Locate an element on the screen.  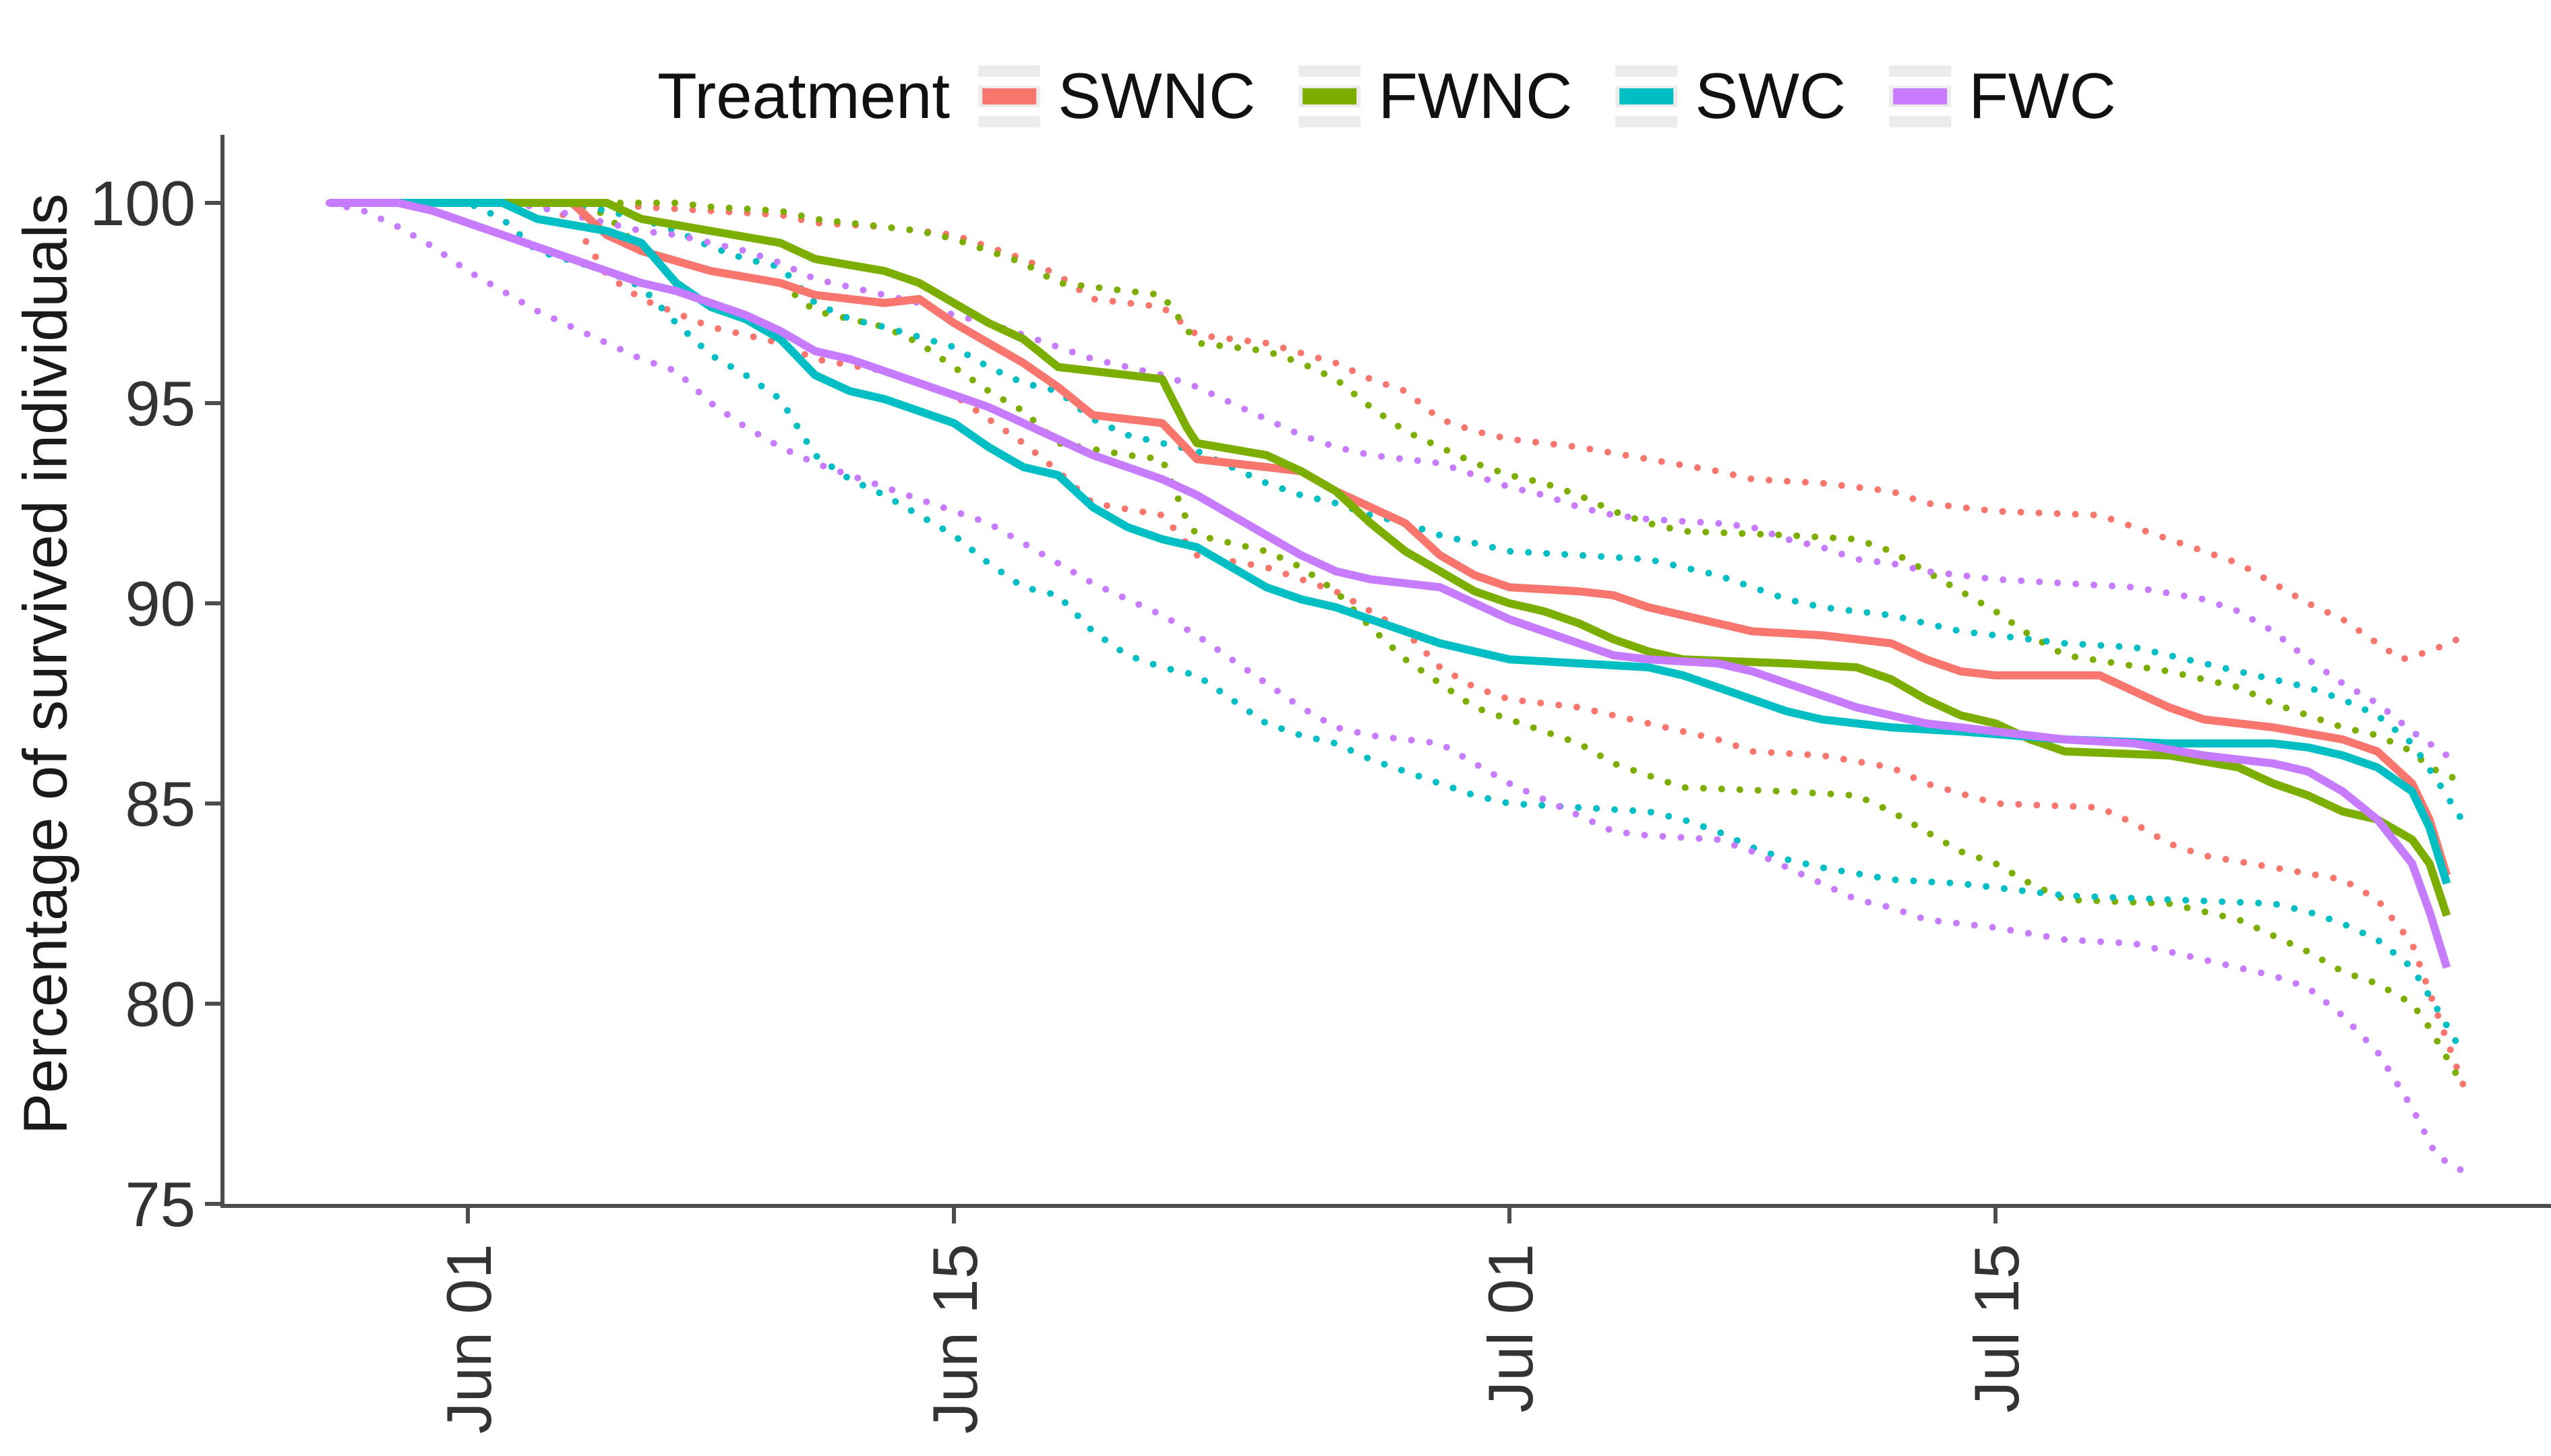
legend-label-swnc: SWNC is located at coordinates (1157, 96).